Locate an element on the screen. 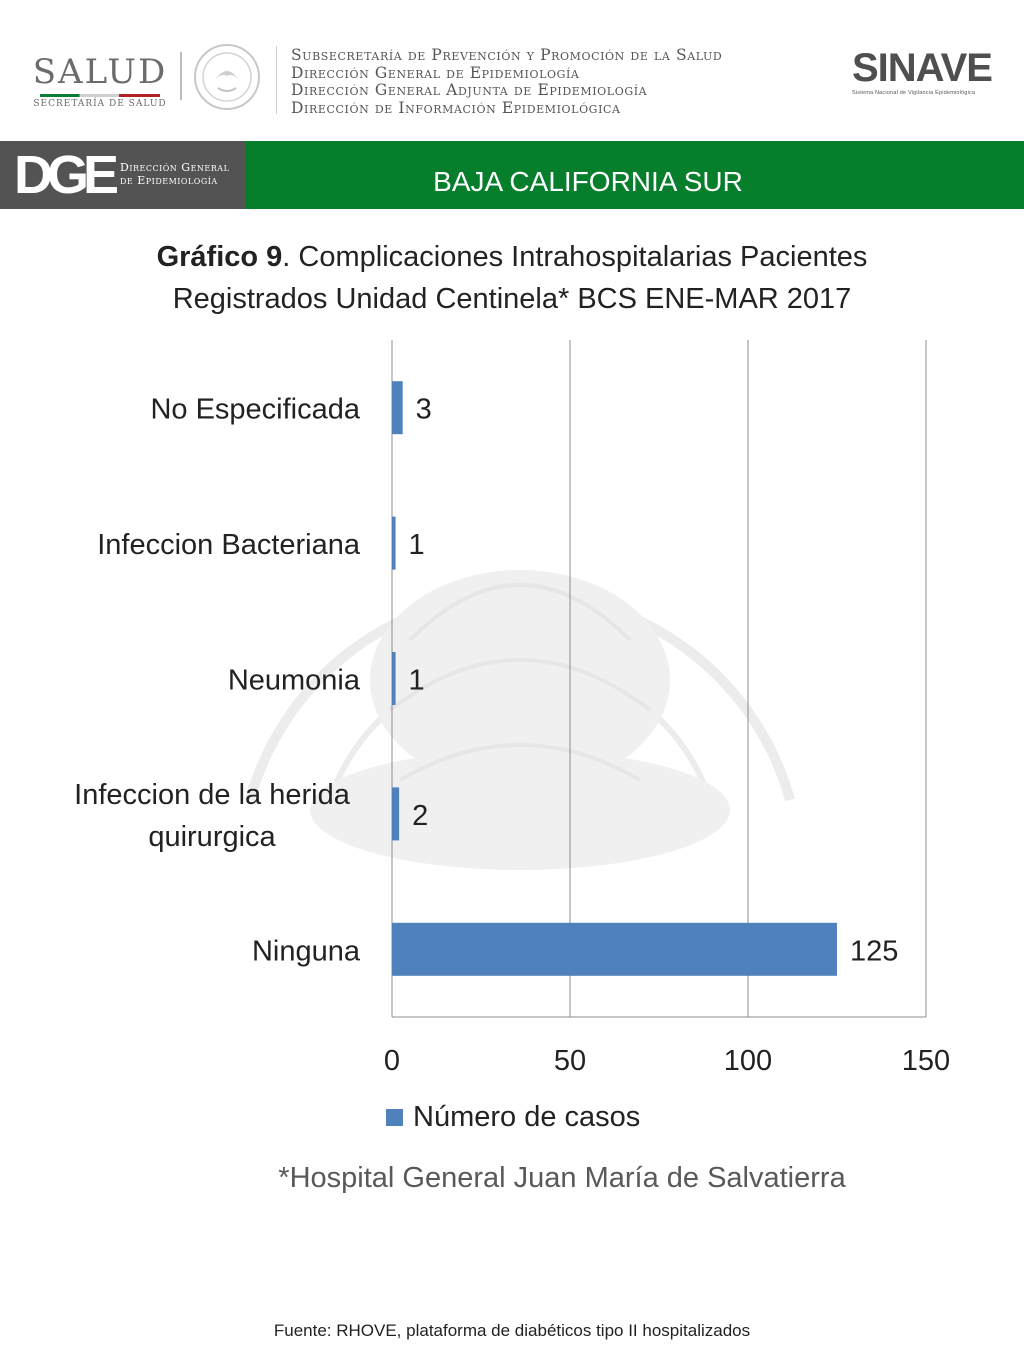 The height and width of the screenshot is (1365, 1024). category-label-2-line-0: Neumonia is located at coordinates (294, 681).